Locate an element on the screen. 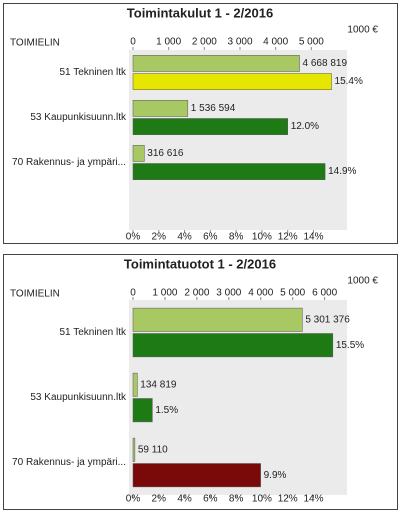 The width and height of the screenshot is (402, 517). value-label: 15.5% is located at coordinates (350, 345).